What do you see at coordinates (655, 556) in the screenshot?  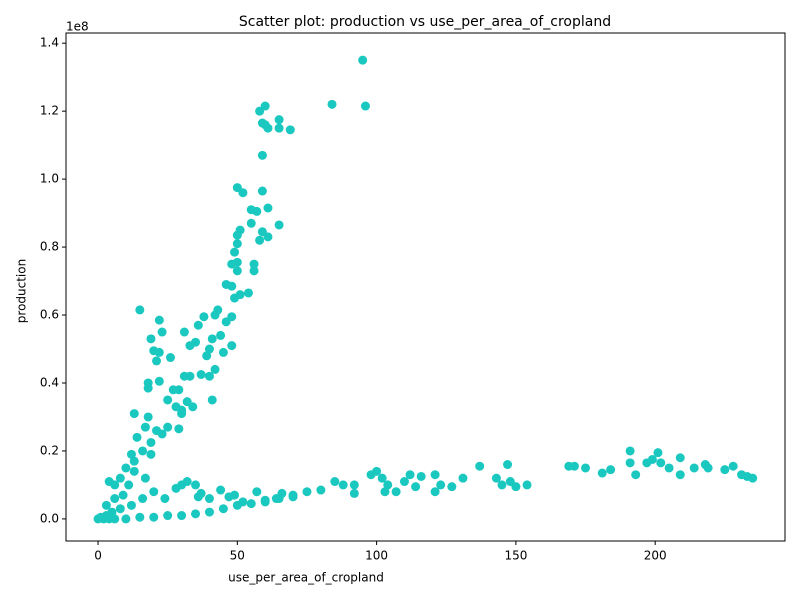 I see `x-tick-label: 200` at bounding box center [655, 556].